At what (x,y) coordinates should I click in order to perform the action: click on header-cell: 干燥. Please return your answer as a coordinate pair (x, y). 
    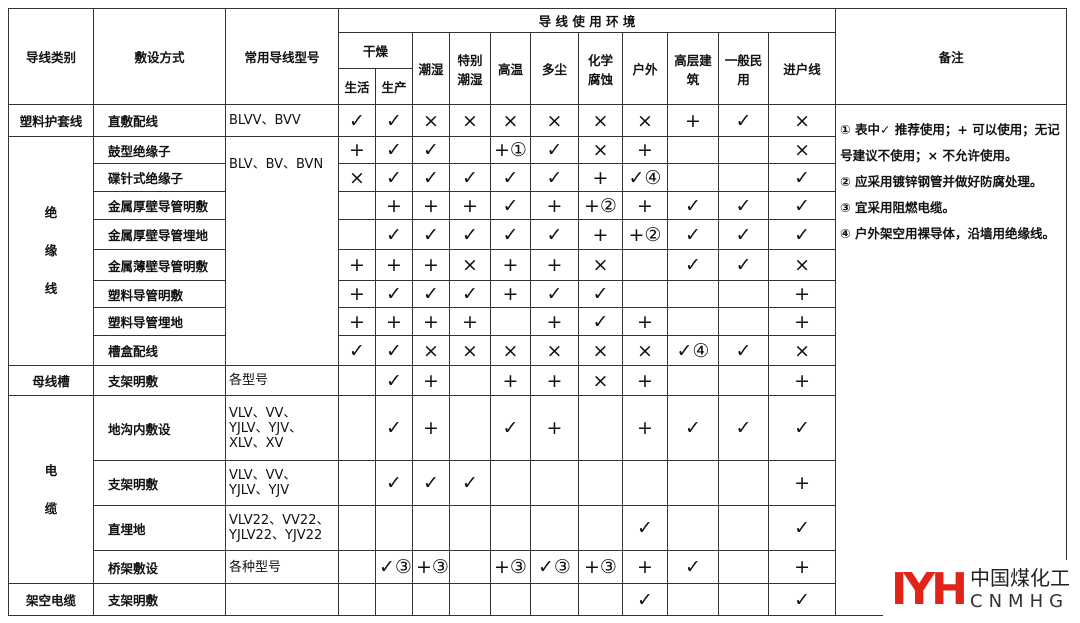
    Looking at the image, I should click on (375, 50).